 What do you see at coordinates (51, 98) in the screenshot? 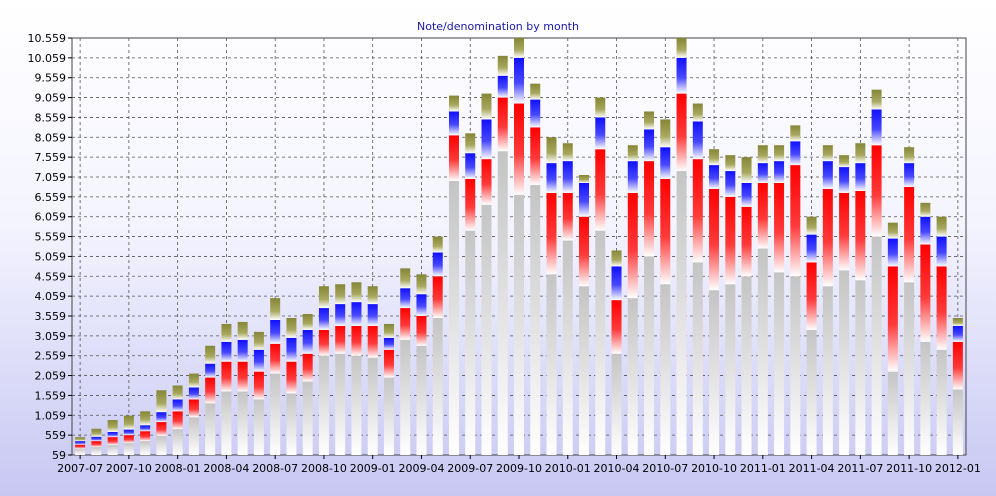
I see `y-tick-label: 9.059` at bounding box center [51, 98].